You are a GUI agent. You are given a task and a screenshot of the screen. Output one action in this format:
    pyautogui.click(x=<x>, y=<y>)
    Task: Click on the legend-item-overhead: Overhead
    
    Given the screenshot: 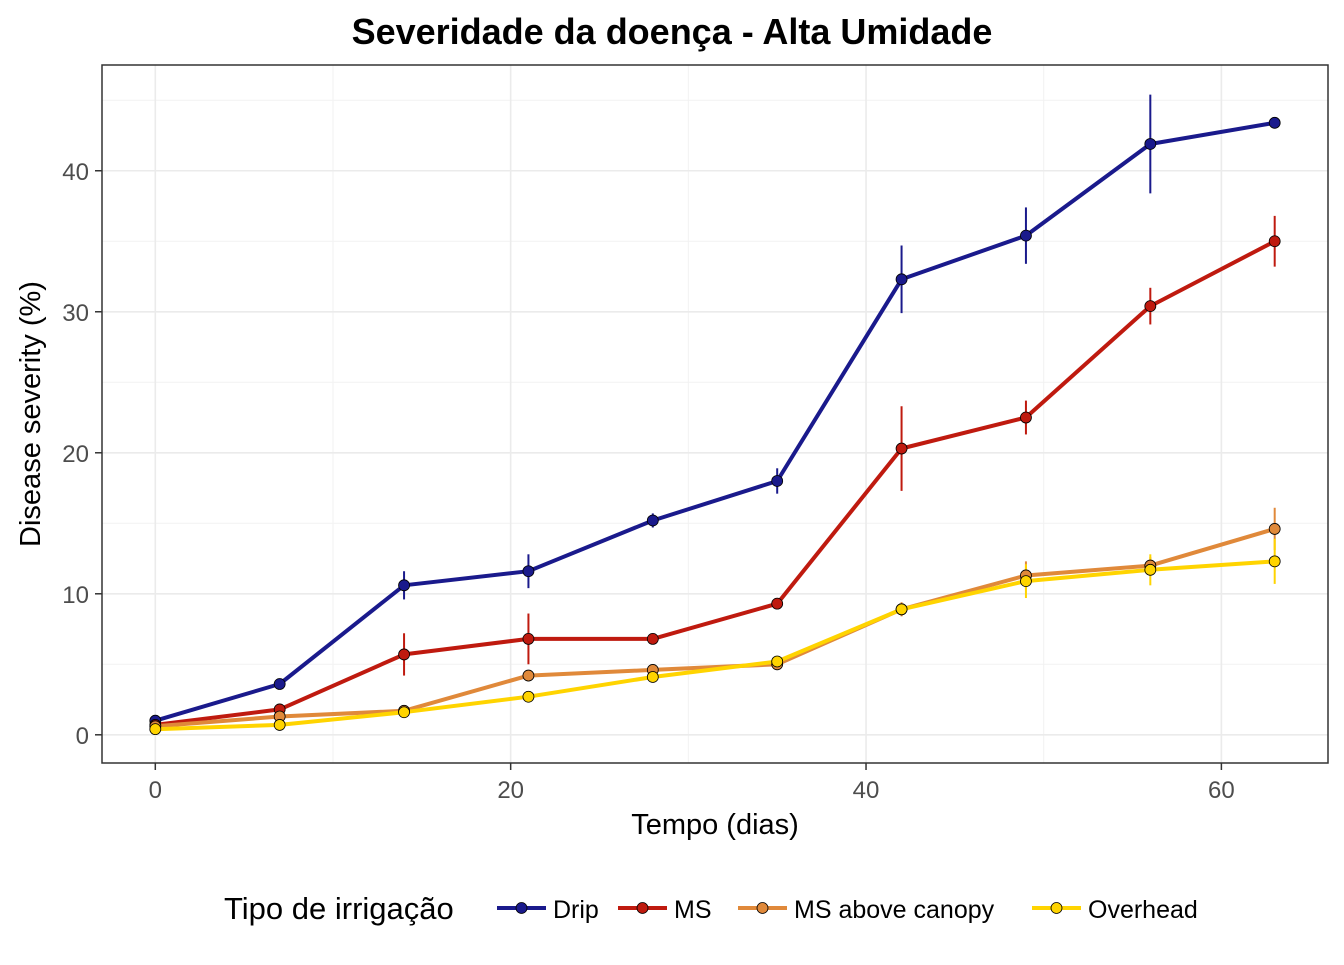 What is the action you would take?
    pyautogui.click(x=1115, y=910)
    